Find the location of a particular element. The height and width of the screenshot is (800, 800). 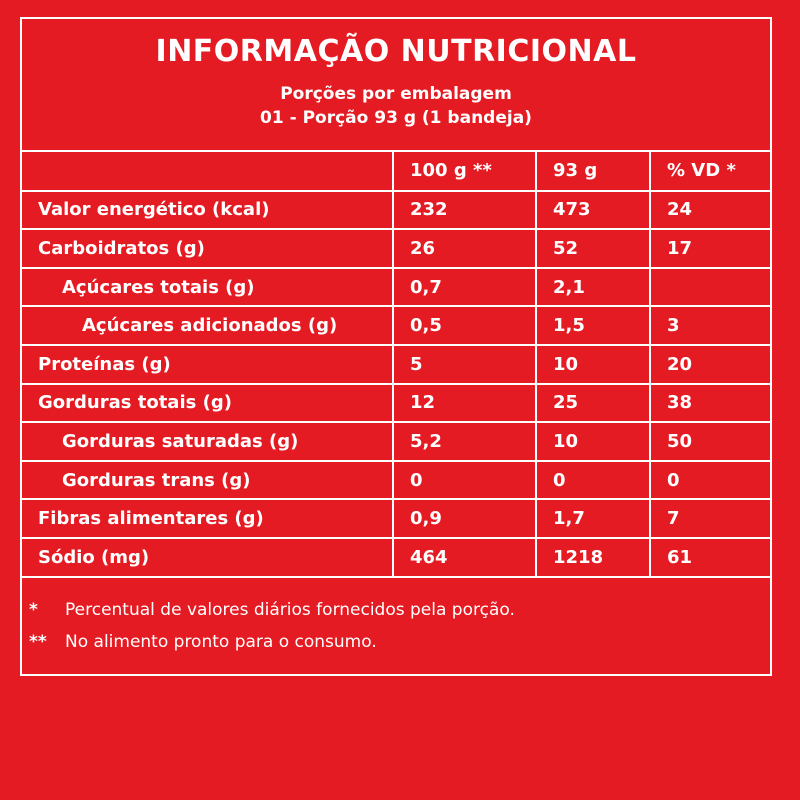

table-row: Sódio (mg) 464 1218 61 is located at coordinates (396, 557).